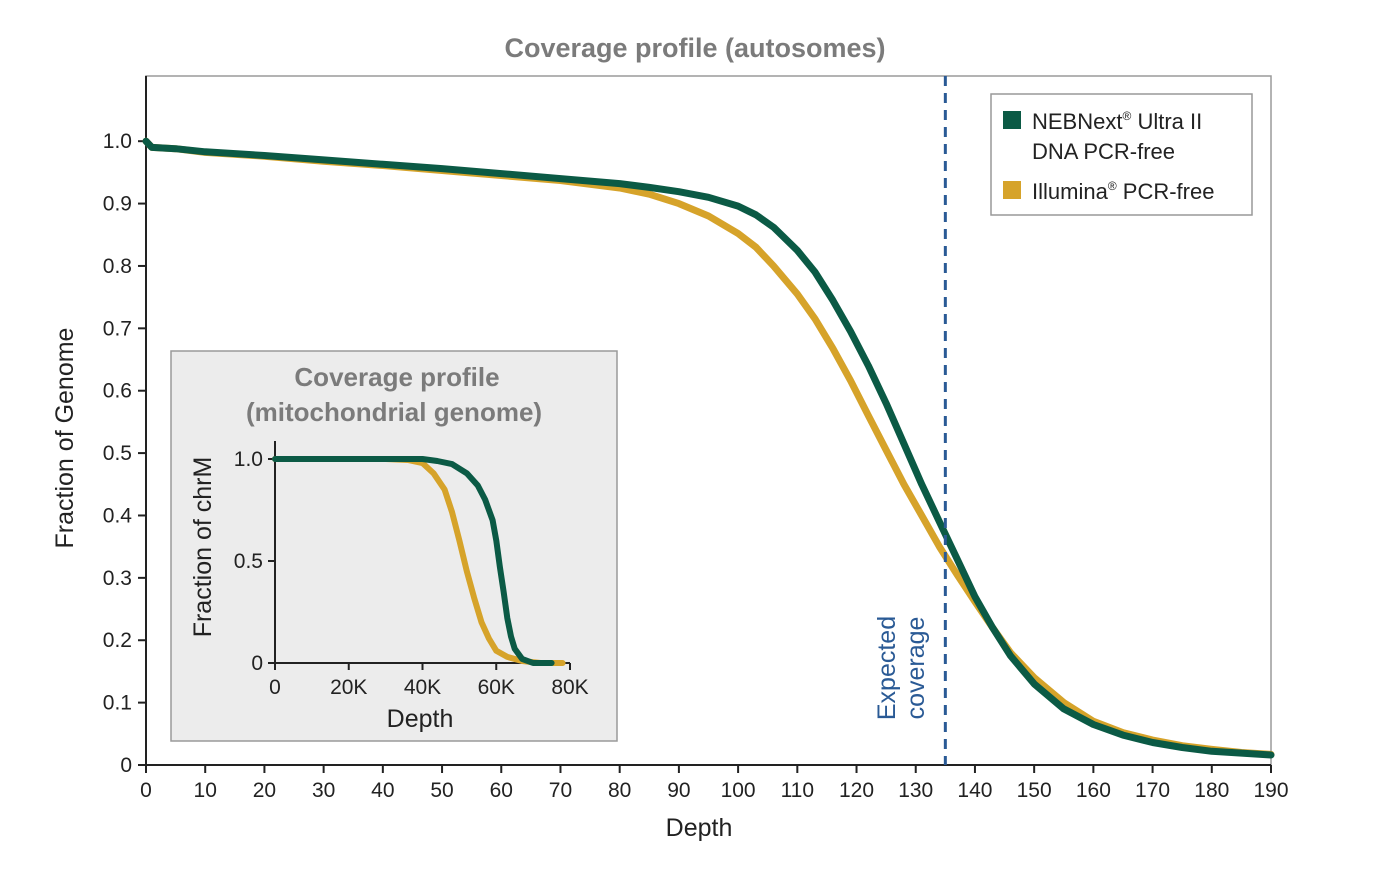 This screenshot has width=1381, height=875. Describe the element at coordinates (117, 141) in the screenshot. I see `y-tick-label: 1.0` at that location.